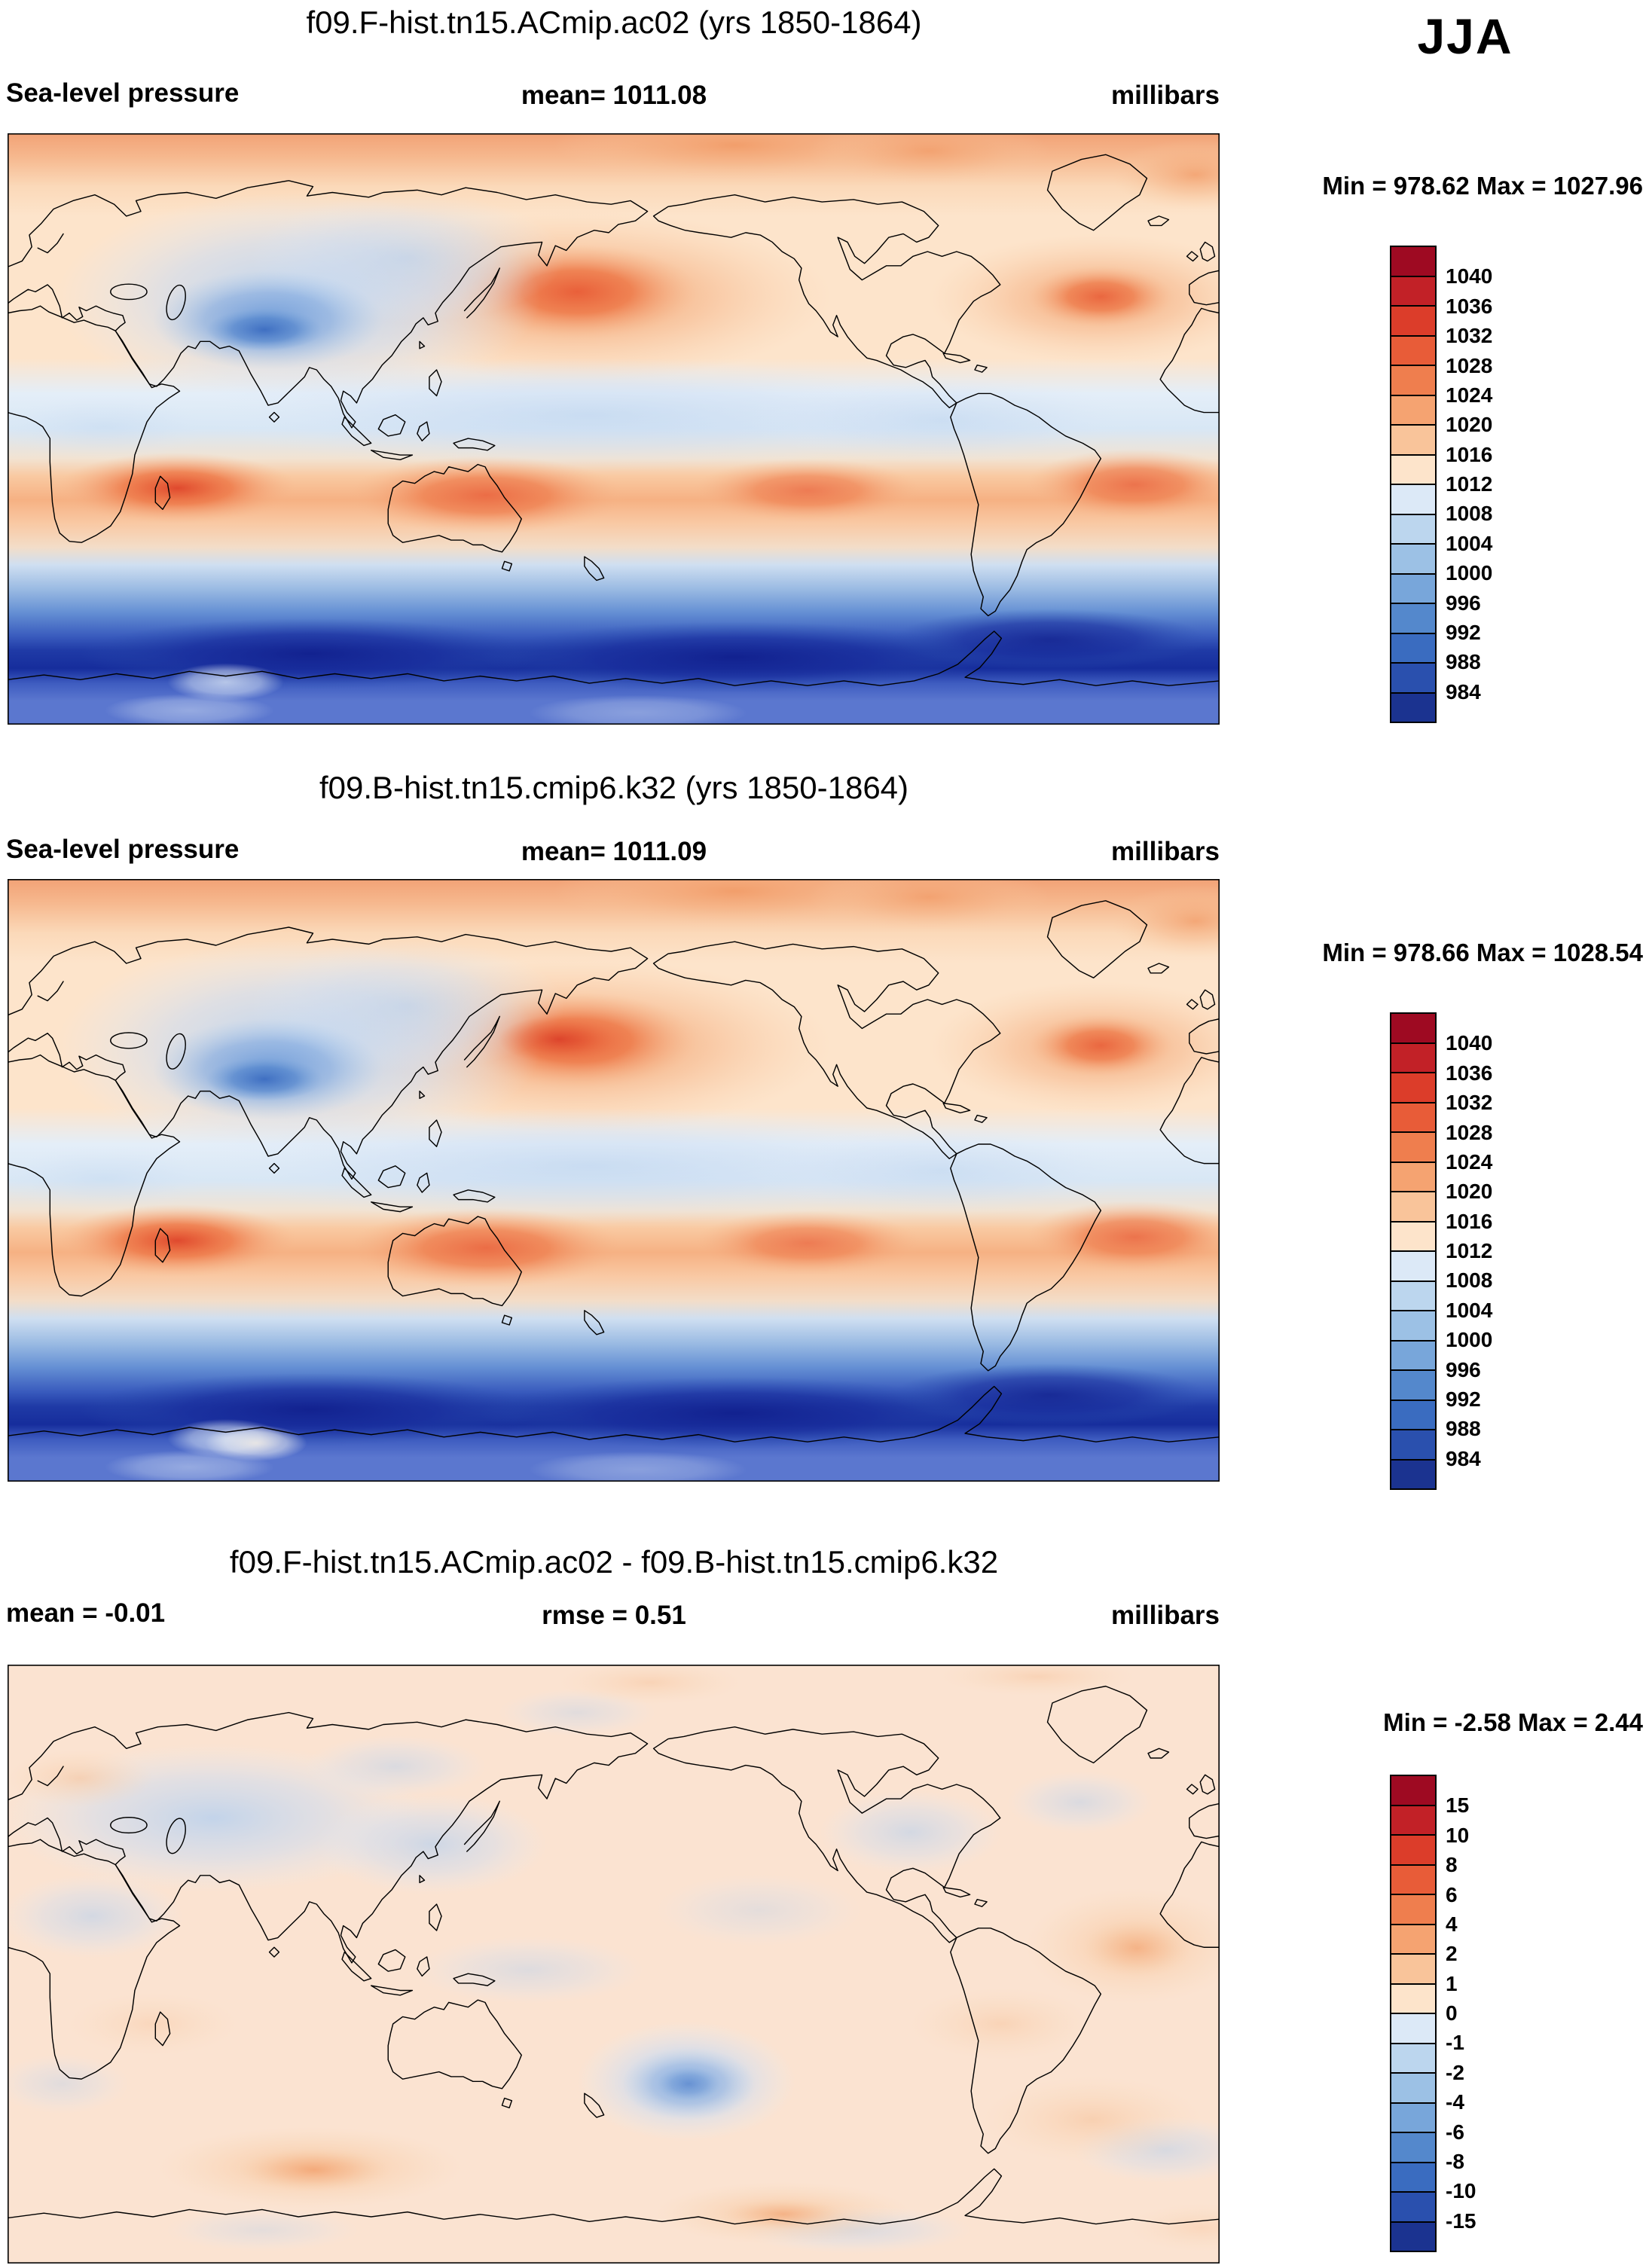 This screenshot has width=1649, height=2268. What do you see at coordinates (1165, 95) in the screenshot?
I see `panel1-units-label: millibars` at bounding box center [1165, 95].